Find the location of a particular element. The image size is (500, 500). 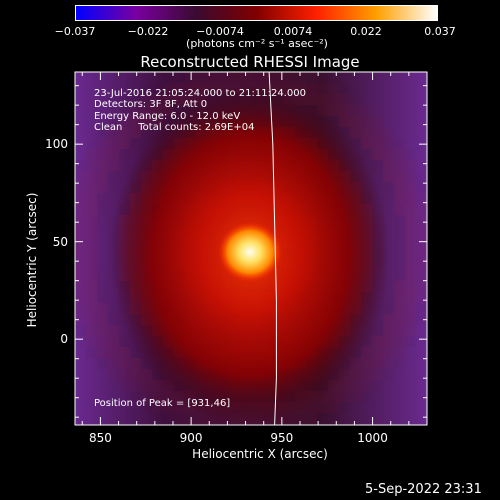

colorbar-units: (photons cm⁻² s⁻¹ asec⁻²) is located at coordinates (257, 43).